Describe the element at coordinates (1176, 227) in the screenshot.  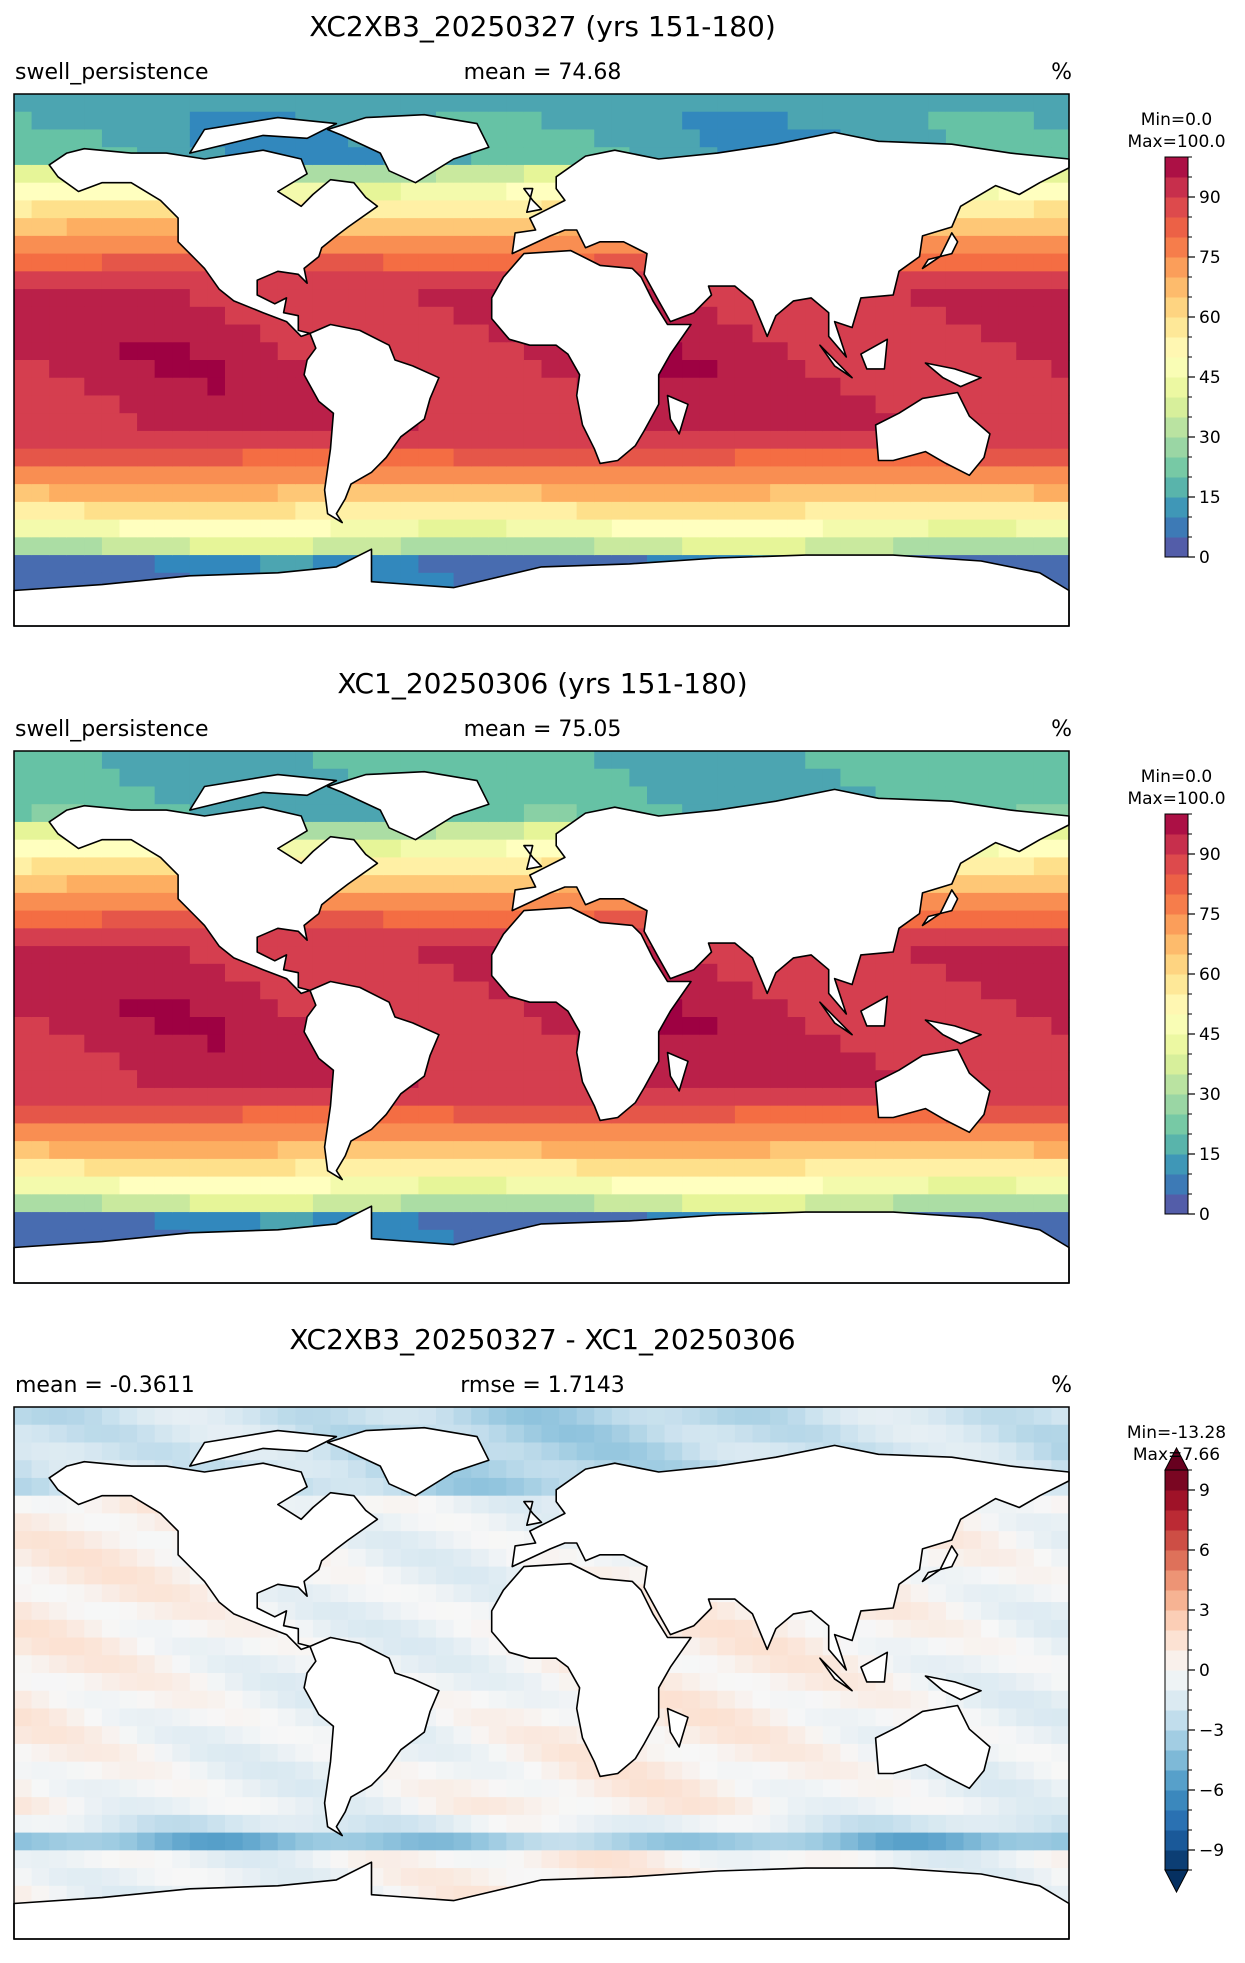
I see `colorbar-segment` at that location.